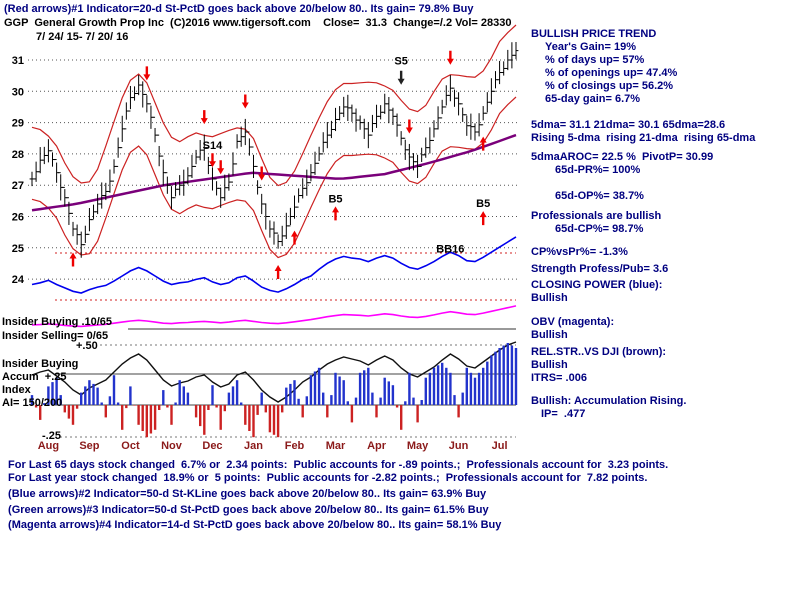 This screenshot has width=800, height=600. What do you see at coordinates (579, 252) in the screenshot?
I see `stat-line: CP%vsPr%= -1.3%` at bounding box center [579, 252].